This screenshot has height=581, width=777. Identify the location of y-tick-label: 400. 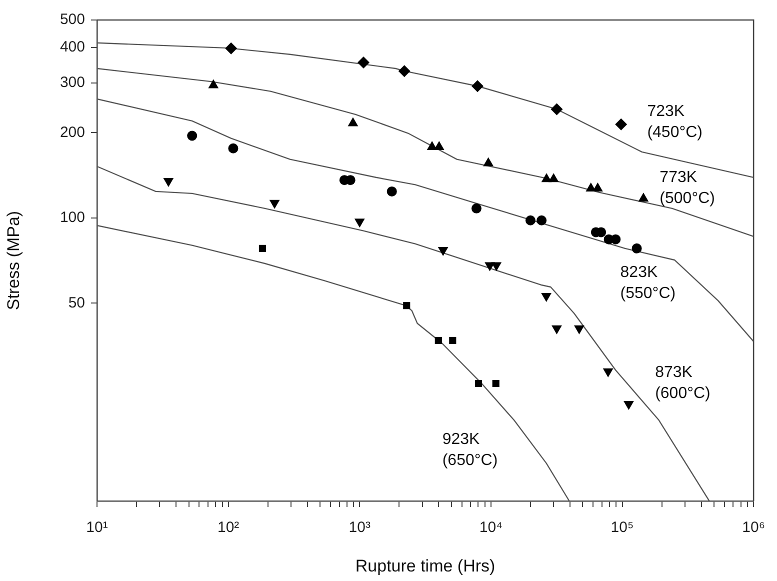
(72, 47).